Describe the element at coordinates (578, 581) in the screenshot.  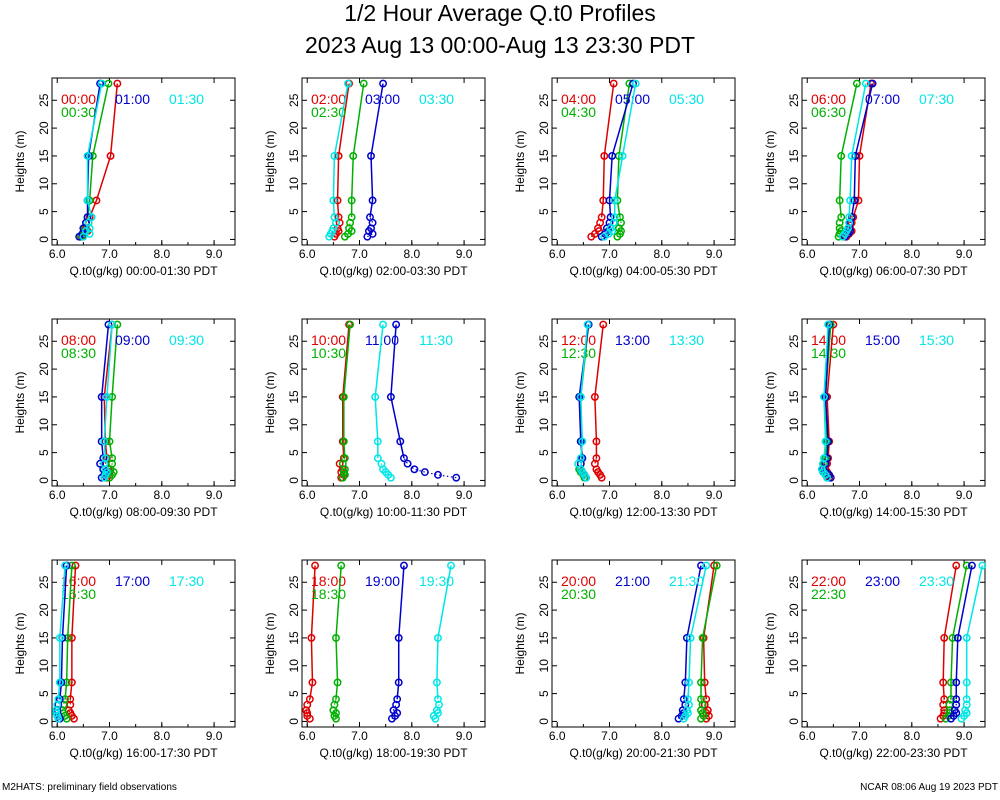
I see `legend-label: 20:00` at that location.